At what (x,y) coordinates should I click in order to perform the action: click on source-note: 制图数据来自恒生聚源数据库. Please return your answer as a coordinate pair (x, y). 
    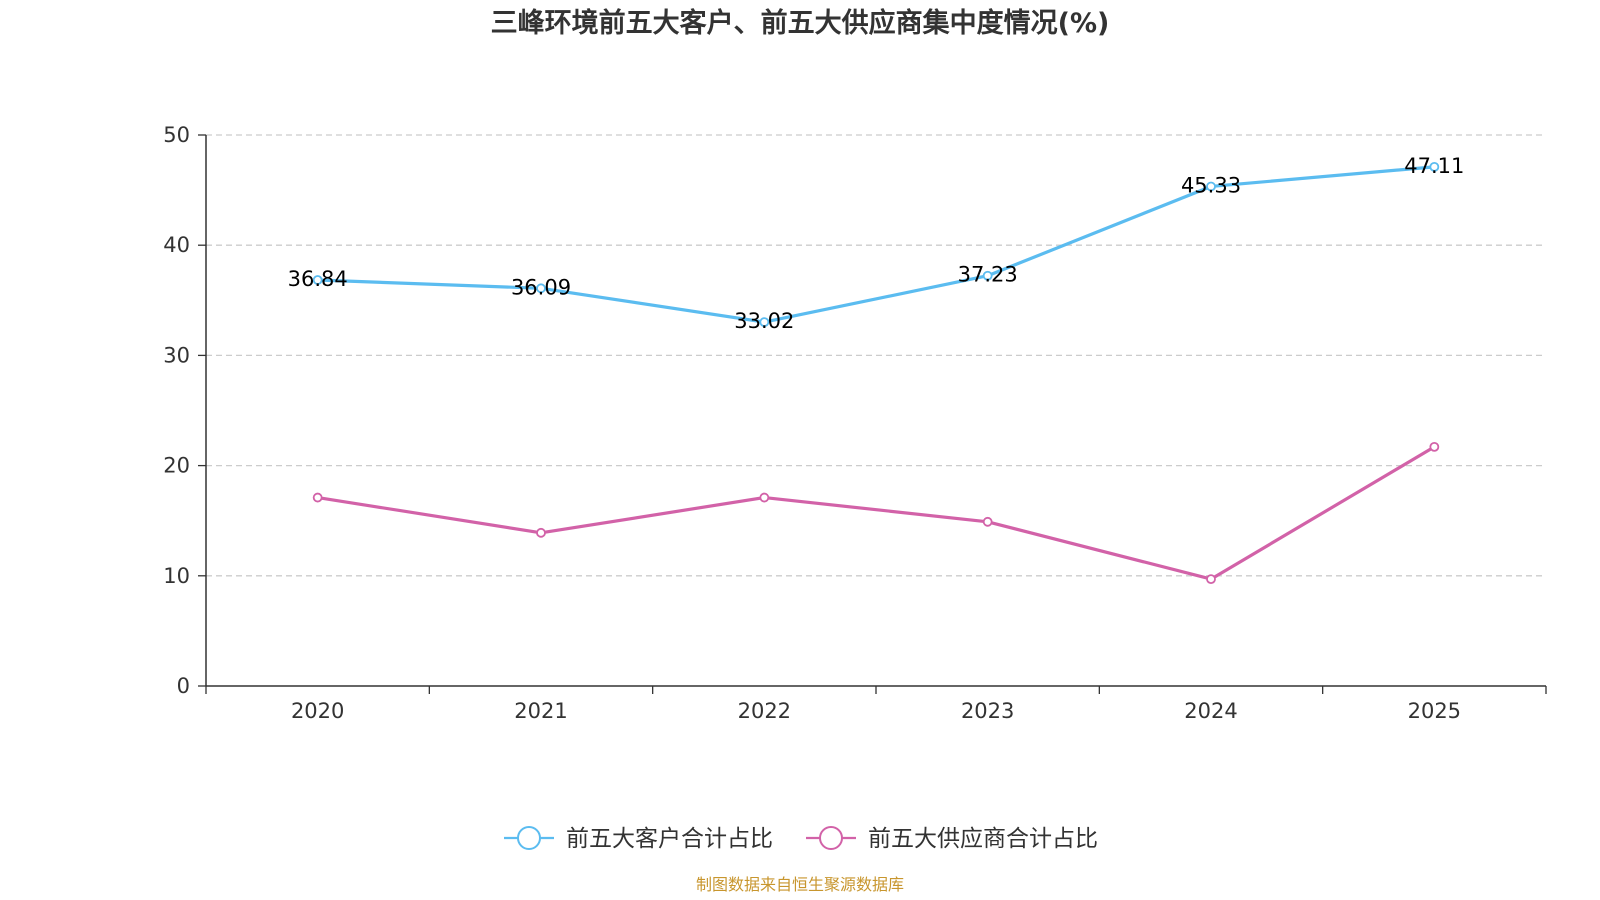
    Looking at the image, I should click on (800, 884).